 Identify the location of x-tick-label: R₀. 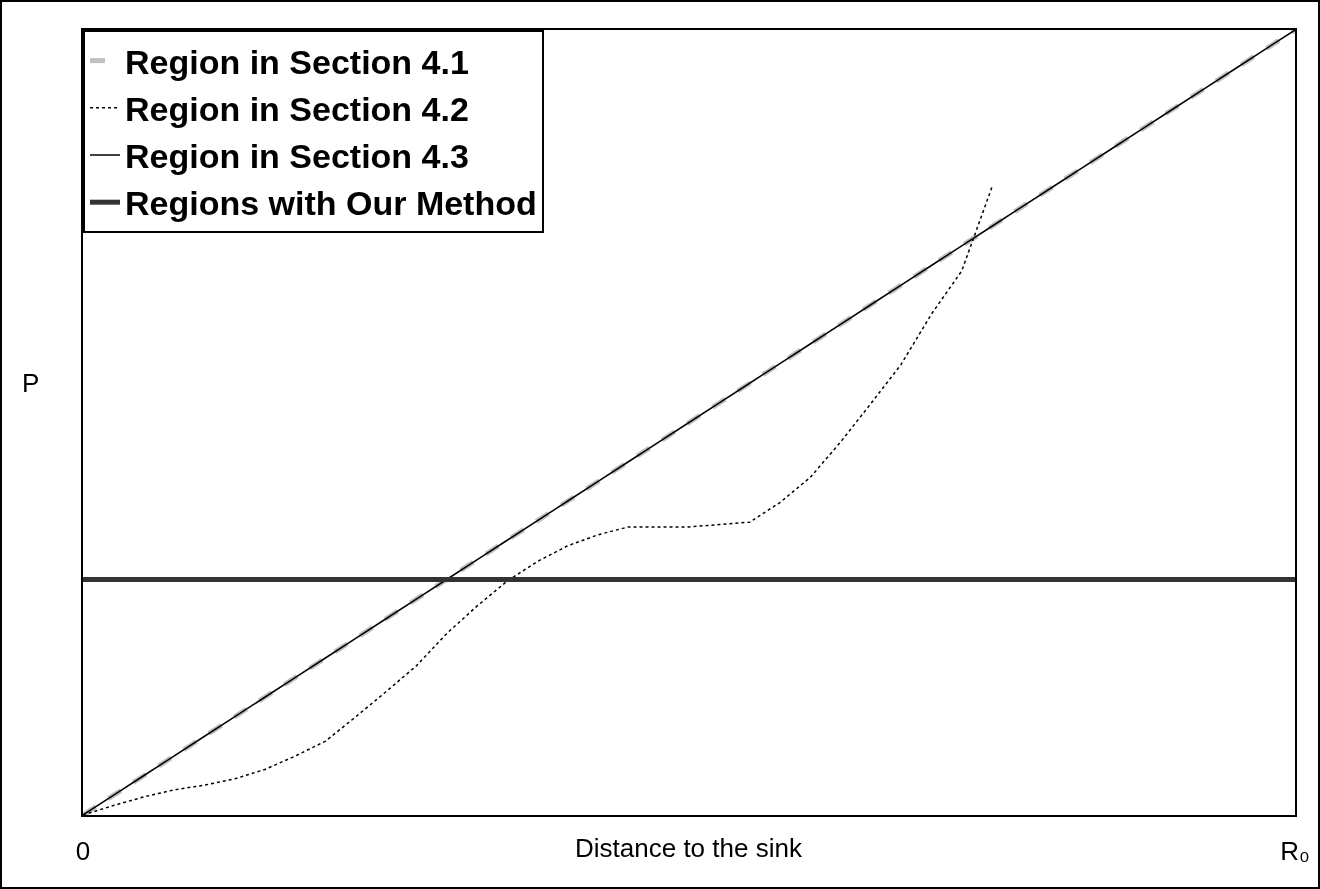
(1295, 851).